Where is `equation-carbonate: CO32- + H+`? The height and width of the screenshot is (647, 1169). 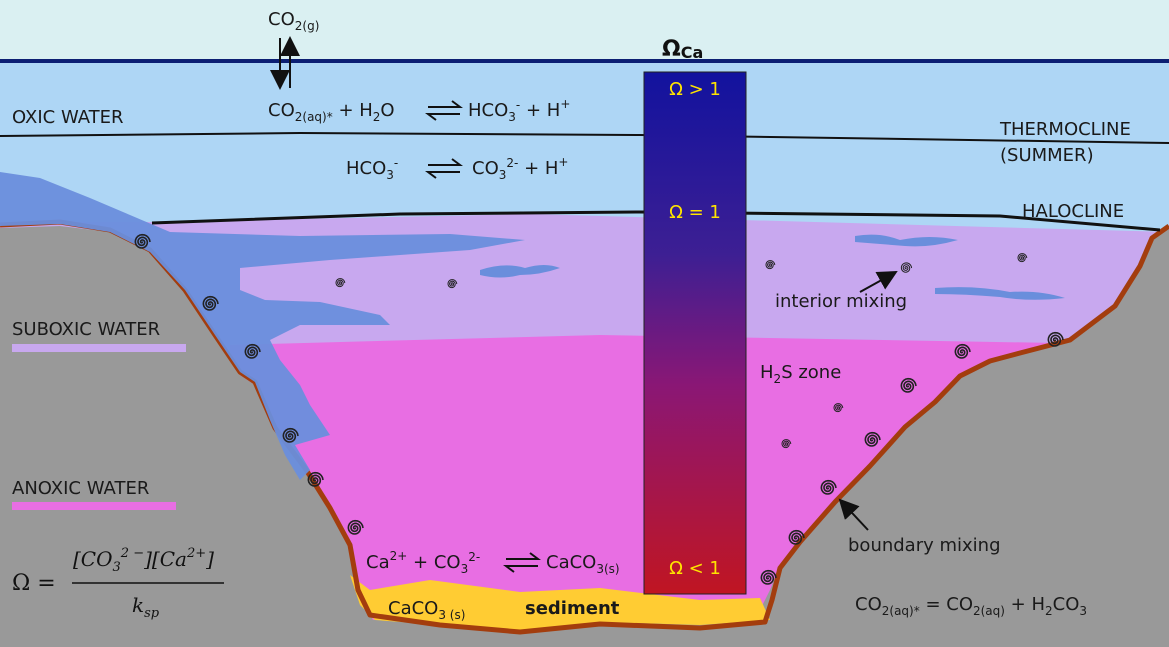 equation-carbonate: CO32- + H+ is located at coordinates (520, 168).